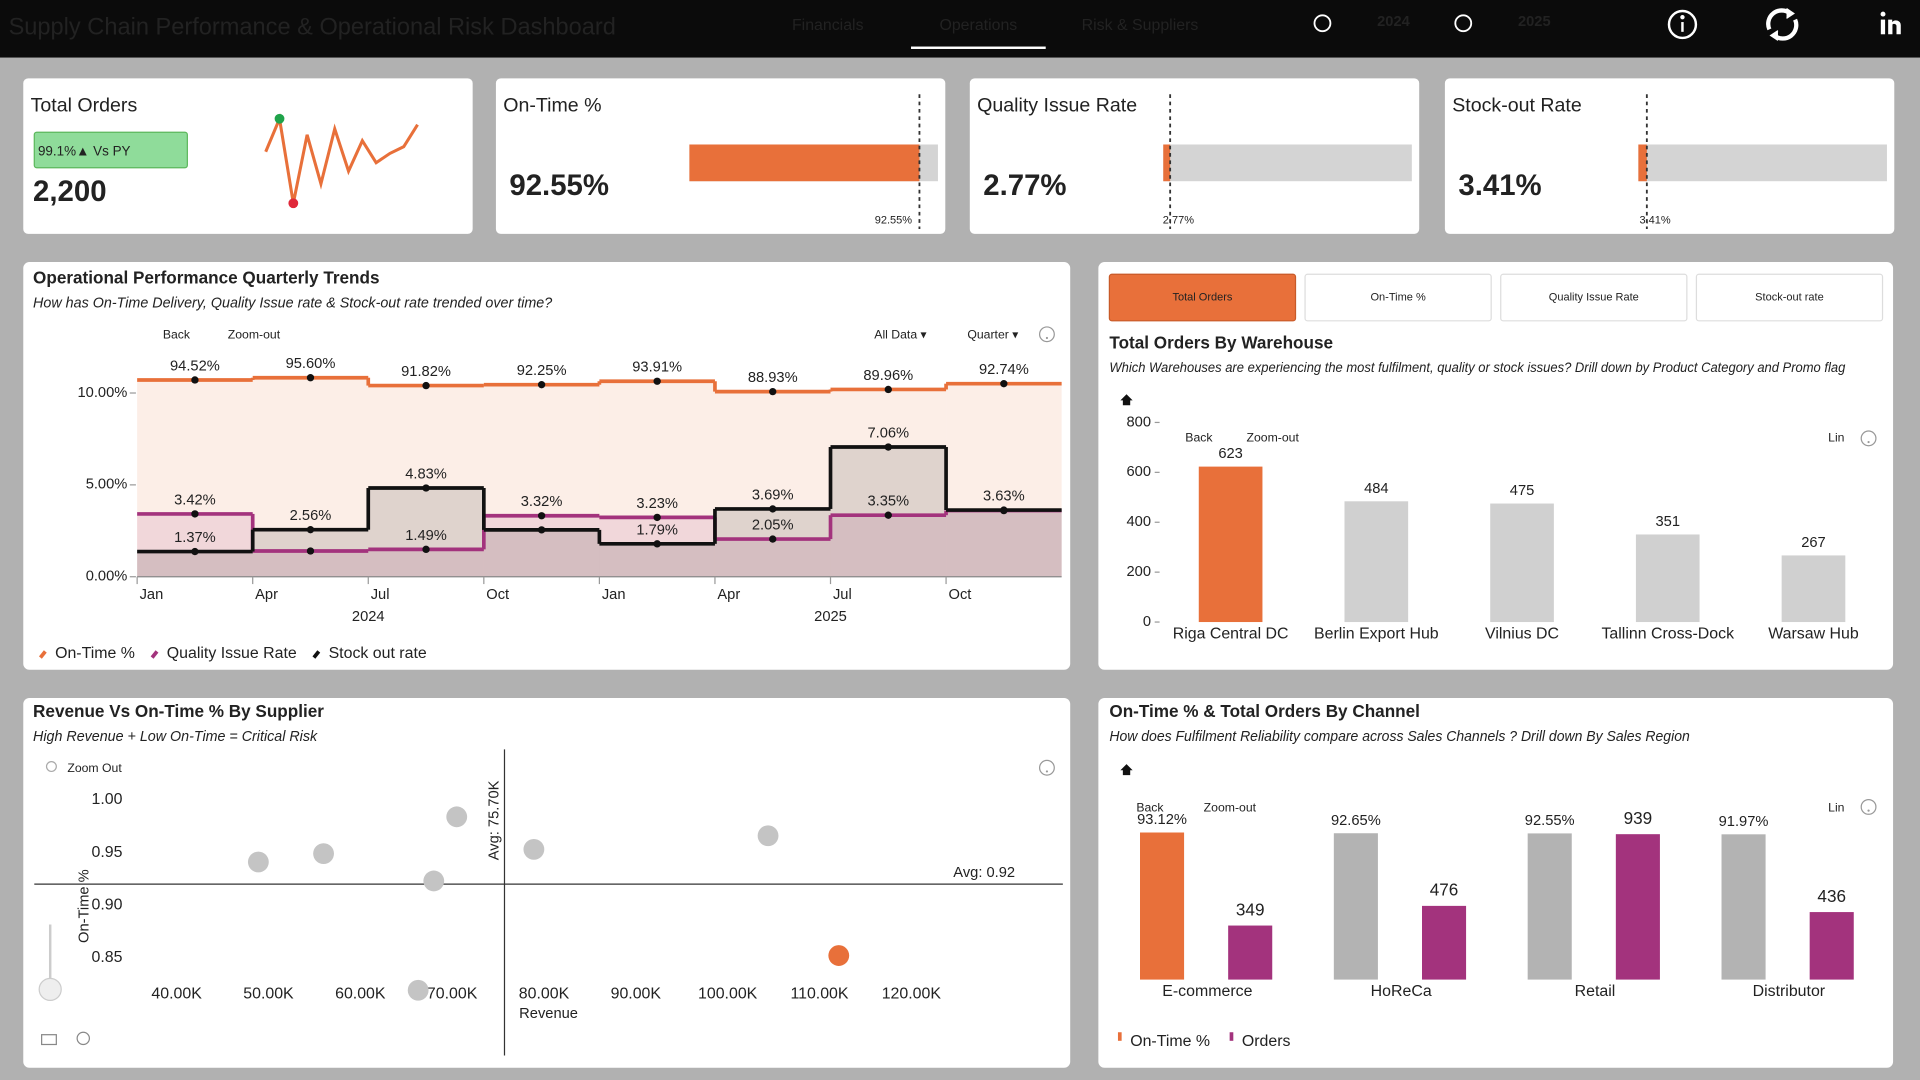  I want to click on data-label: 3.35%, so click(888, 502).